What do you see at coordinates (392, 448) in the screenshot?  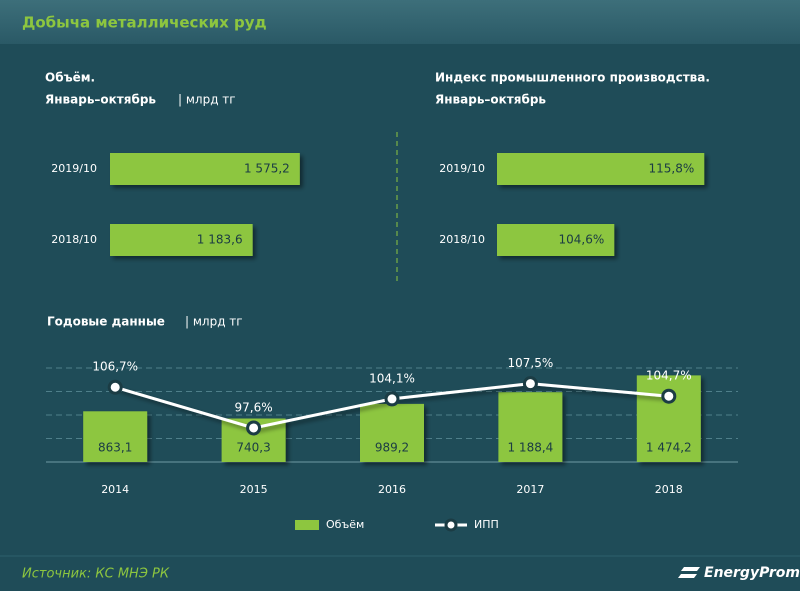 I see `value-label: 989,2` at bounding box center [392, 448].